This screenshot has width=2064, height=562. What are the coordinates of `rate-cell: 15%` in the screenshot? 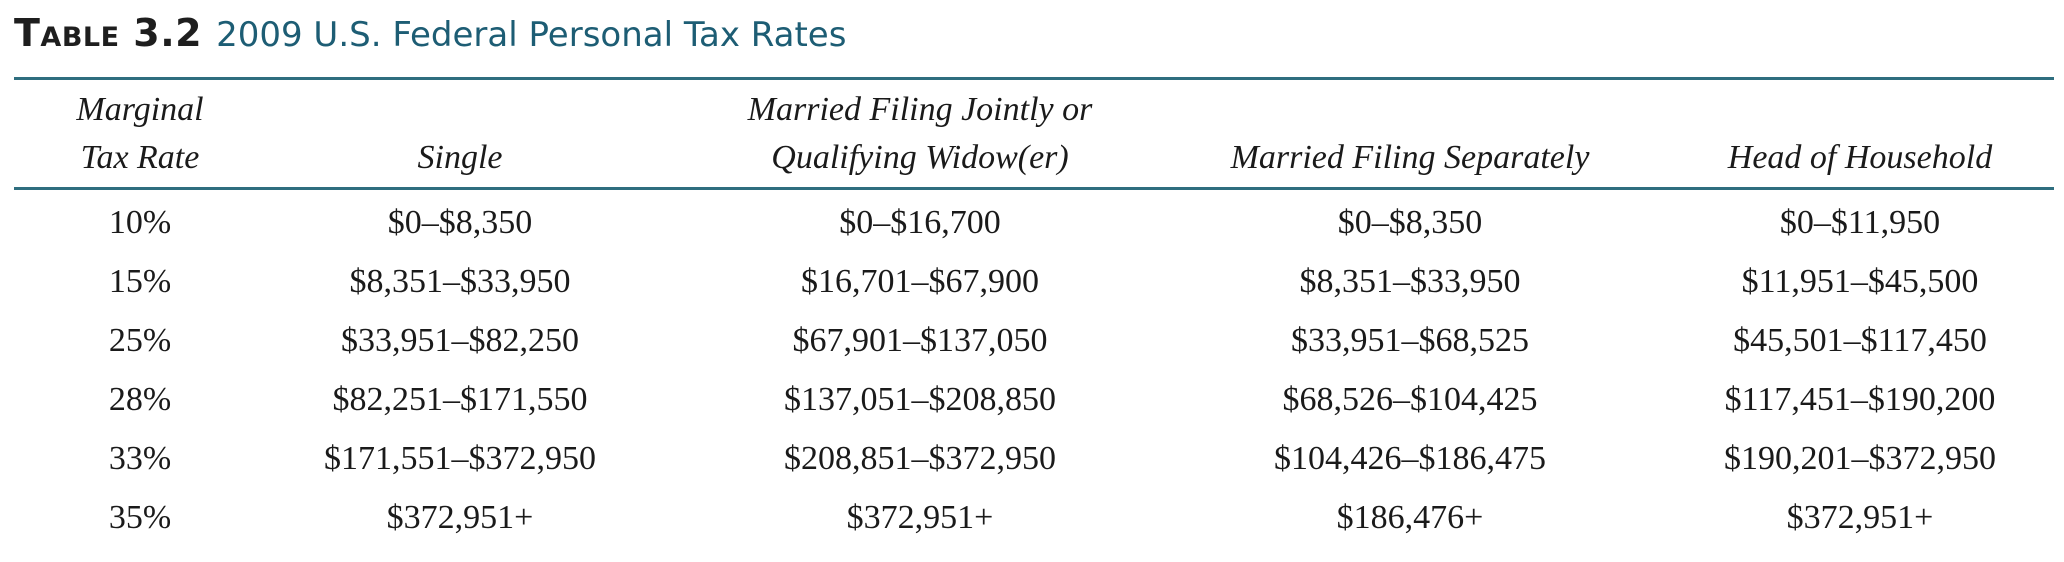 It's located at (140, 281).